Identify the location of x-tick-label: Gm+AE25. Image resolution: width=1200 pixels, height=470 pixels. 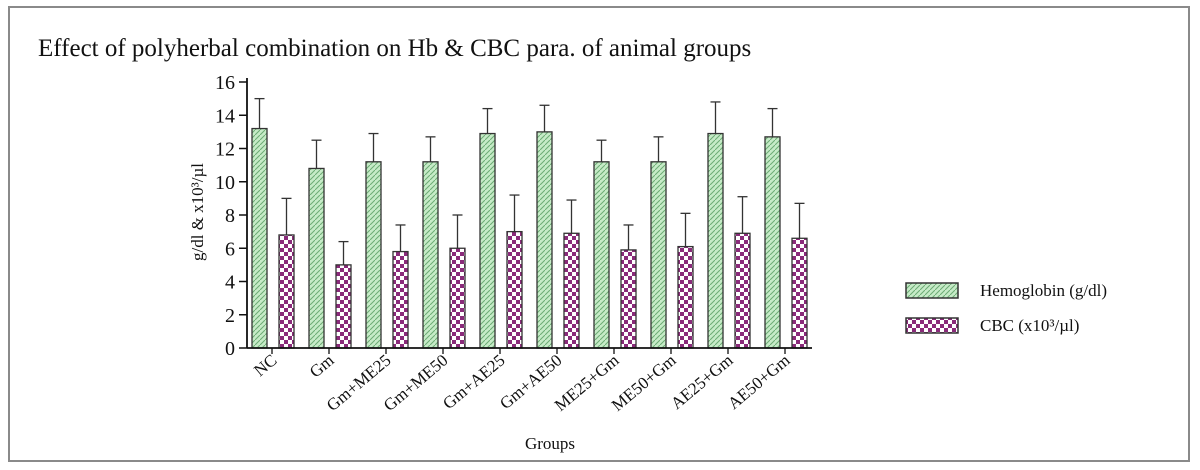
(473, 382).